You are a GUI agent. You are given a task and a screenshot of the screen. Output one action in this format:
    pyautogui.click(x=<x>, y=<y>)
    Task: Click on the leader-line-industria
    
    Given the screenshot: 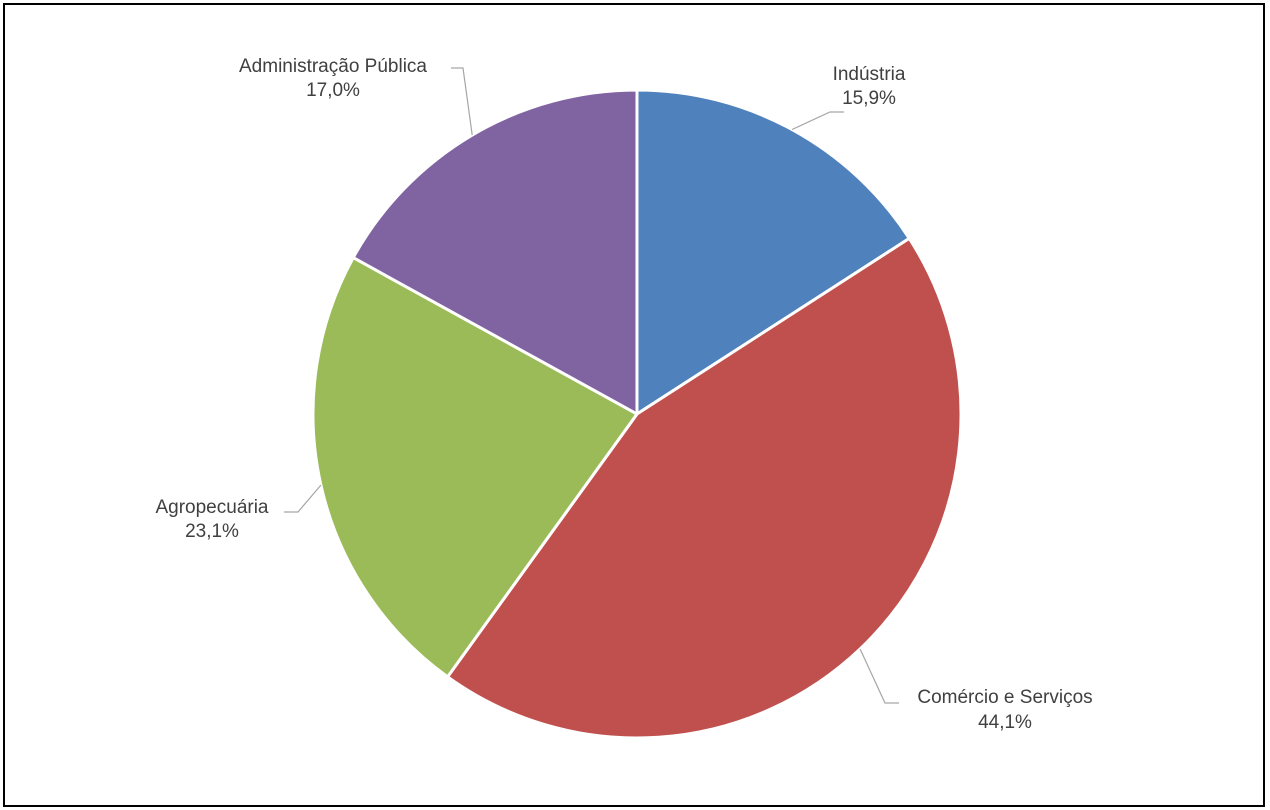 What is the action you would take?
    pyautogui.click(x=818, y=121)
    